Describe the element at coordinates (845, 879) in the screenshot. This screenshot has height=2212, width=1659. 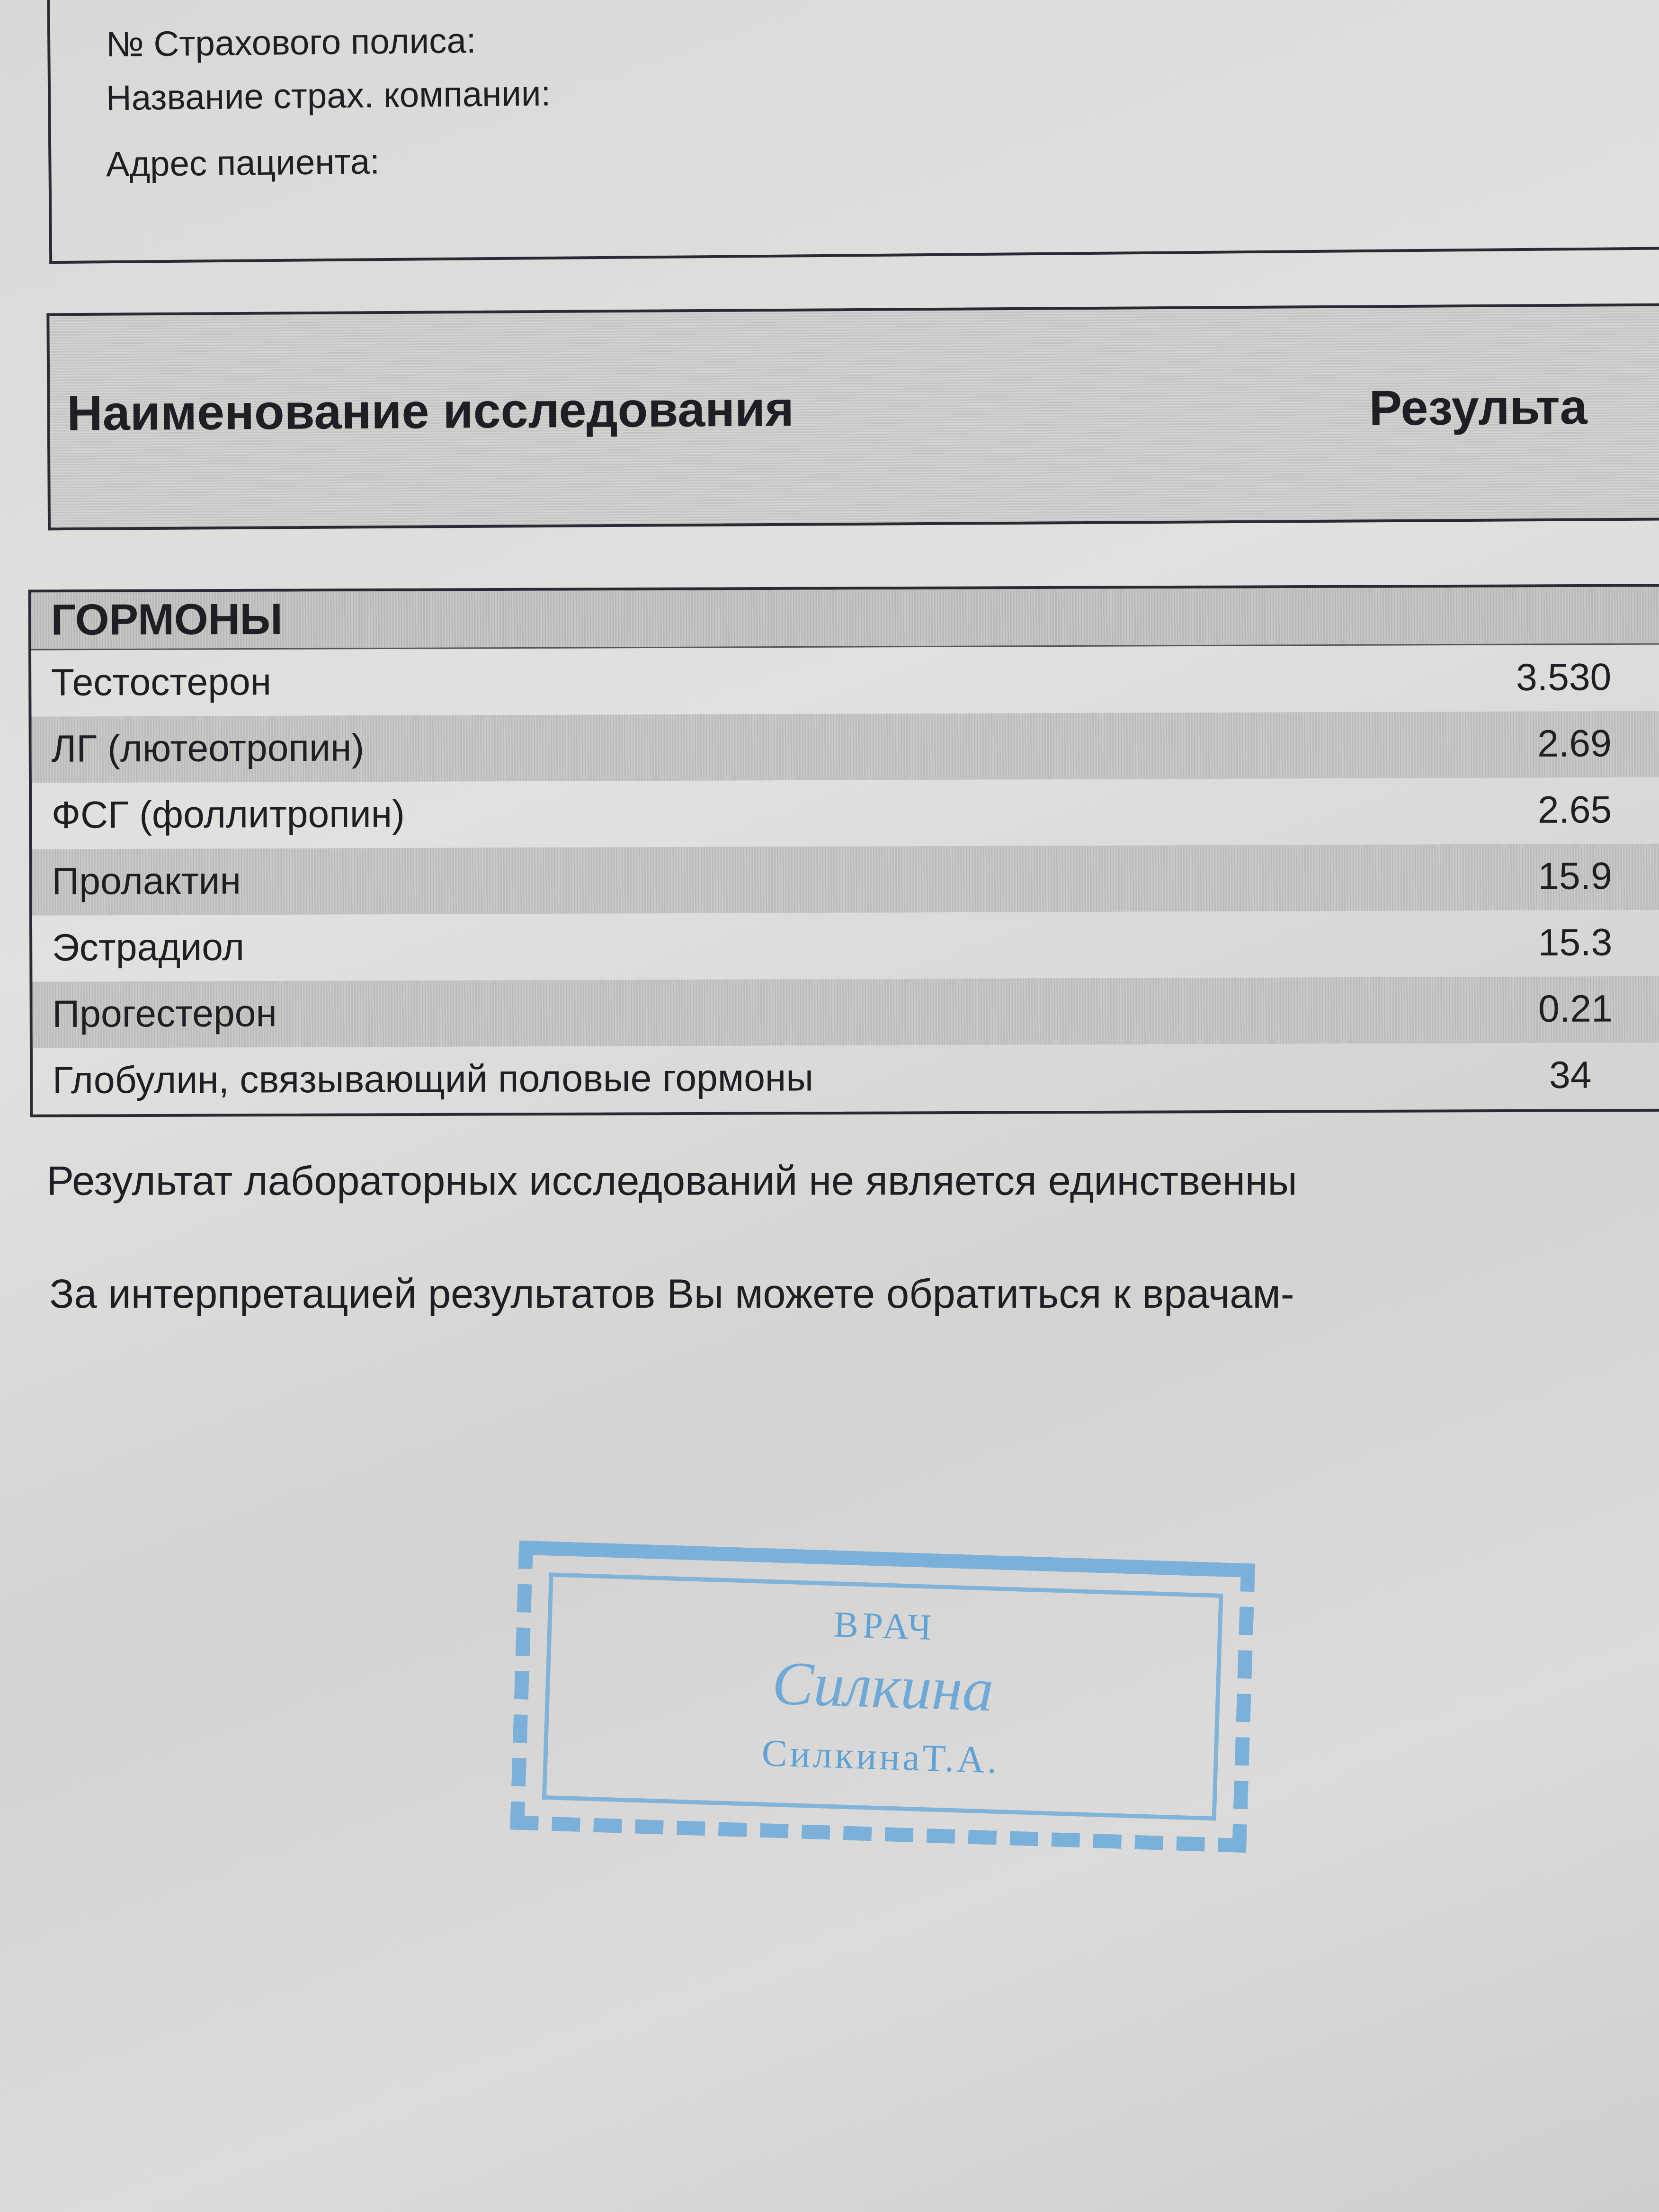
I see `table-row: Пролактин 15.9` at that location.